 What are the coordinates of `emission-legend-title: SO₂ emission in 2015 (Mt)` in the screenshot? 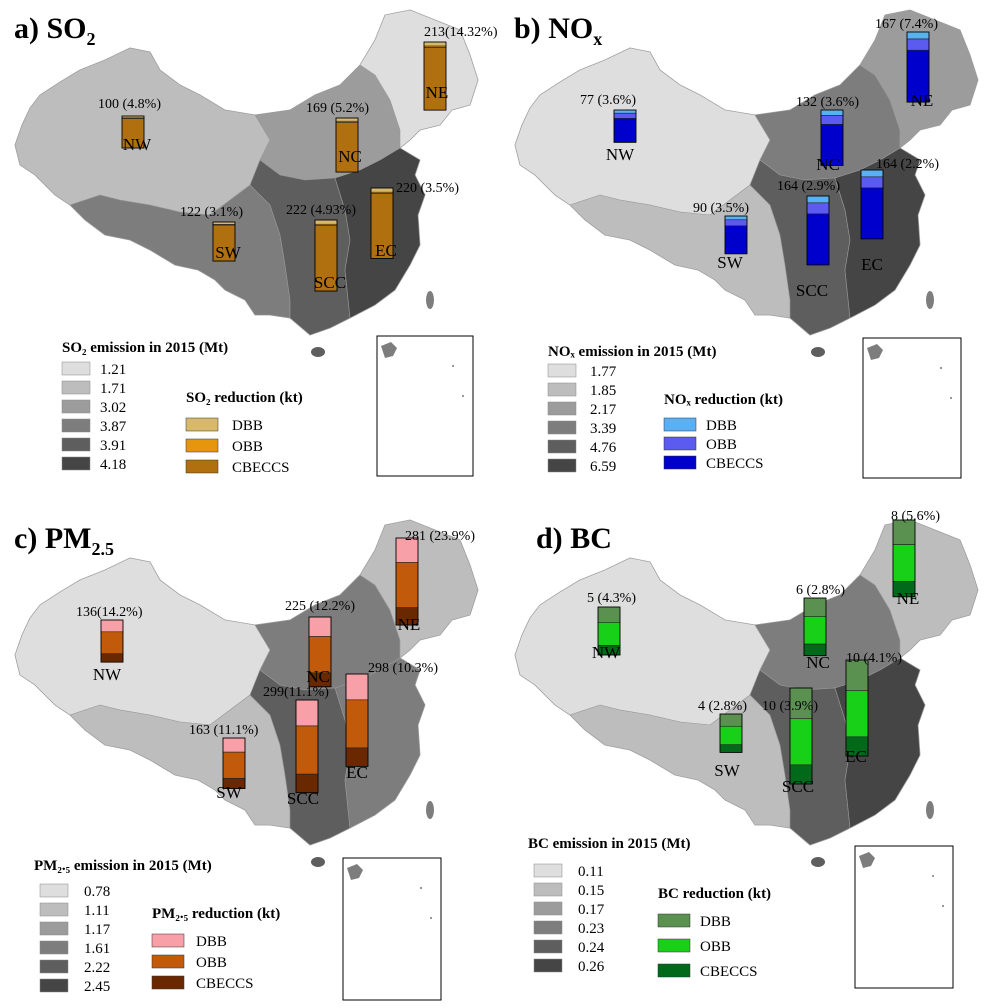 It's located at (145, 348).